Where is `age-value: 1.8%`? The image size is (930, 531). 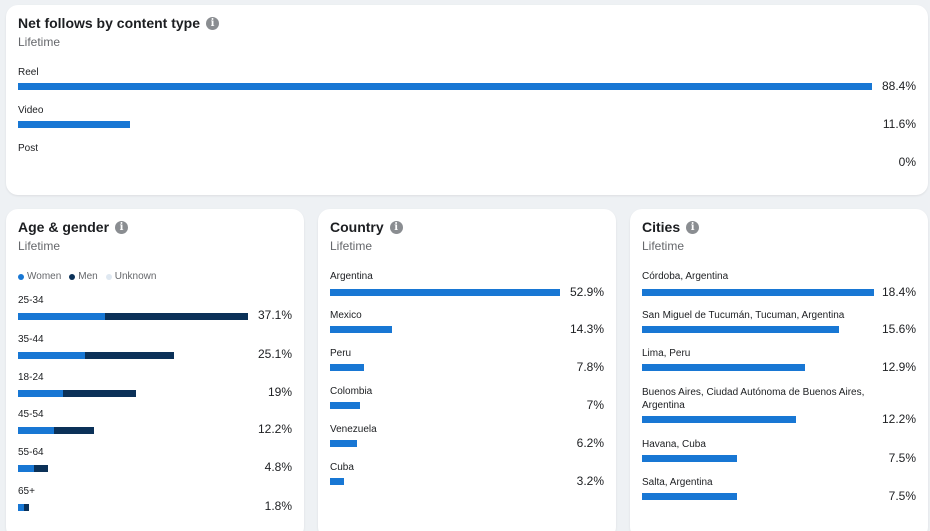
age-value: 1.8% is located at coordinates (278, 506).